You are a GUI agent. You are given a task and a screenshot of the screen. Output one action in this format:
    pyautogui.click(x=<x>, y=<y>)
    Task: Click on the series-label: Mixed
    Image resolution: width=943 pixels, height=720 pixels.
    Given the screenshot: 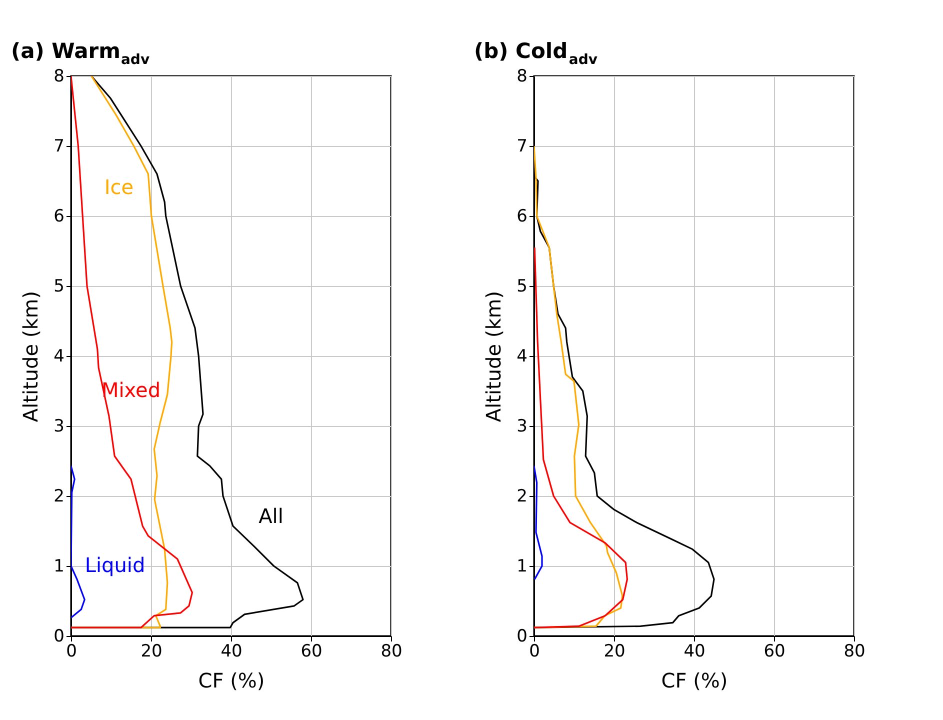 What is the action you would take?
    pyautogui.click(x=131, y=390)
    